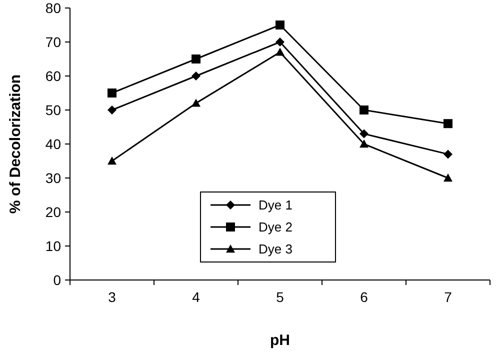 The image size is (500, 359). I want to click on x-axis-title: pH, so click(280, 340).